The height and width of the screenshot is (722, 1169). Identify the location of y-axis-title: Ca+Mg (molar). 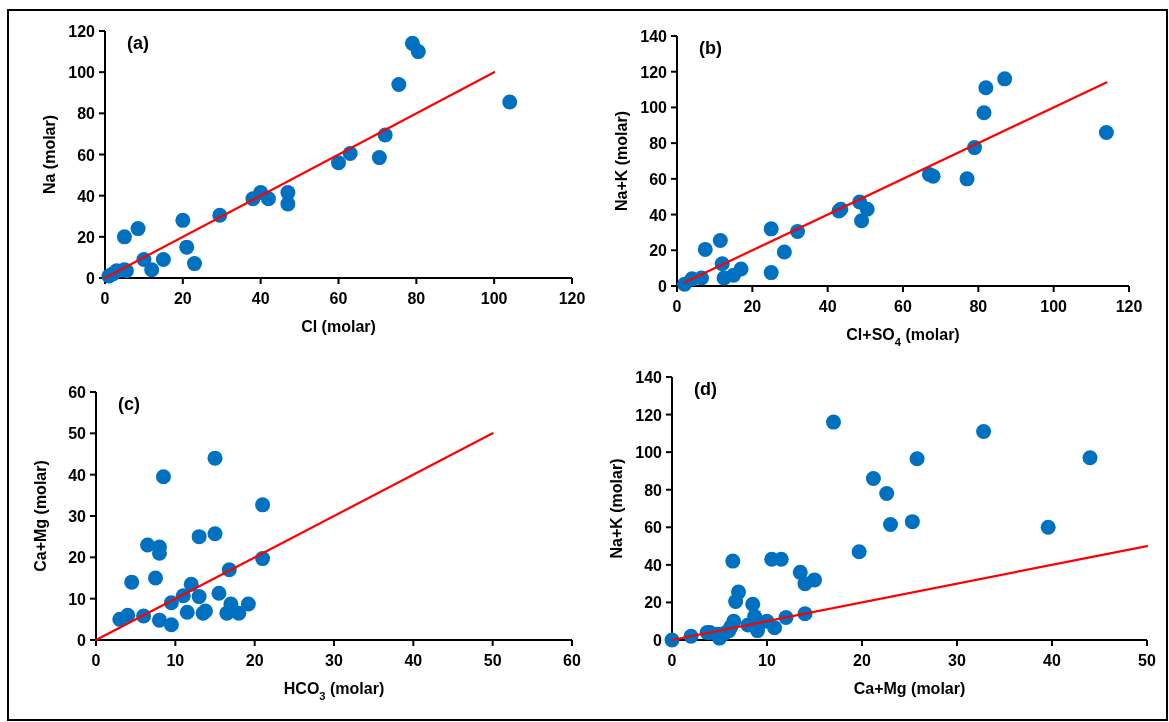
(40, 516).